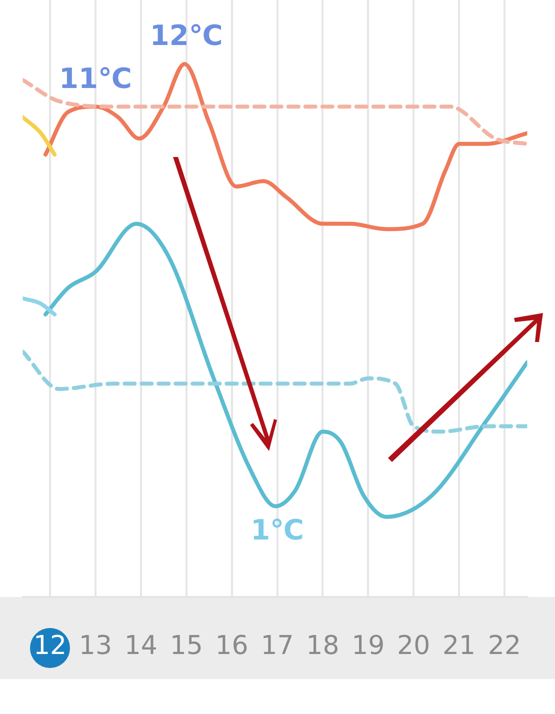 This screenshot has width=555, height=714. I want to click on x-tick-label: 20, so click(413, 646).